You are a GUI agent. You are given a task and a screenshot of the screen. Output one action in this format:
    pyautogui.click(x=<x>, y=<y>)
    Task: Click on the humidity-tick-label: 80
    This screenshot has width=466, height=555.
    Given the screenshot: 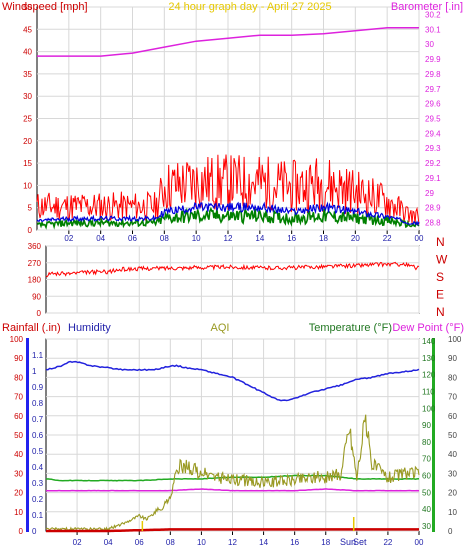 What is the action you would take?
    pyautogui.click(x=18, y=377)
    